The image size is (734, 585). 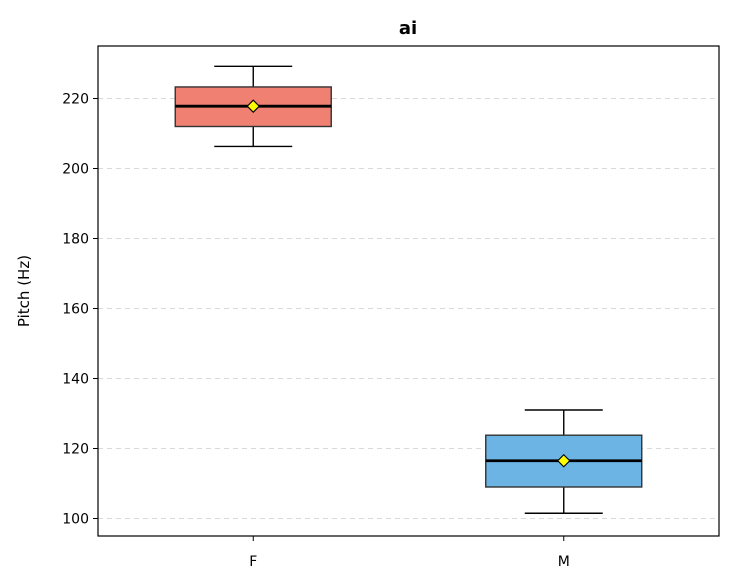 What do you see at coordinates (75, 100) in the screenshot?
I see `y-tick-label: 220` at bounding box center [75, 100].